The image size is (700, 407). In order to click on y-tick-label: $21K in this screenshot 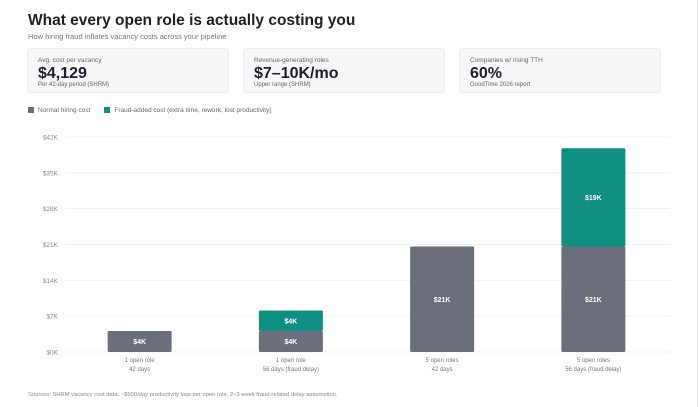, I will do `click(51, 245)`.